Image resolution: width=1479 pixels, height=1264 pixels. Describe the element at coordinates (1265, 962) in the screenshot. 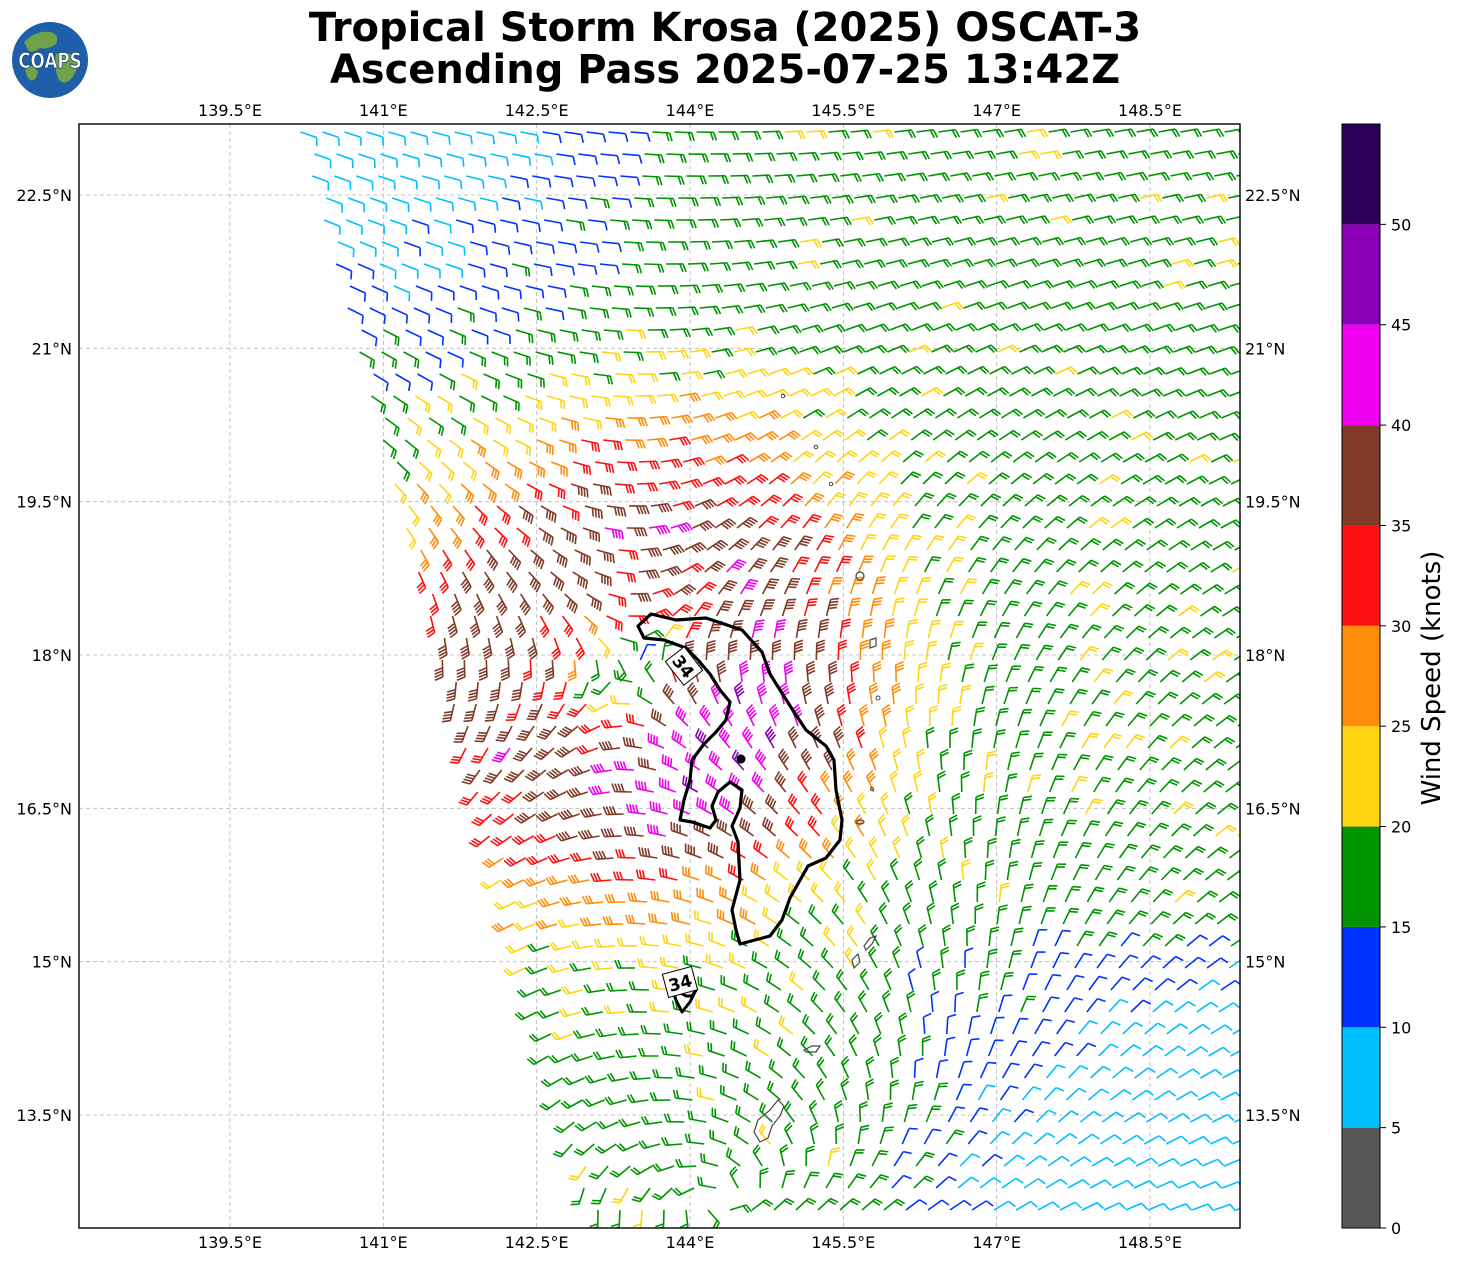

I see `lat-tick-label: 15°N` at that location.